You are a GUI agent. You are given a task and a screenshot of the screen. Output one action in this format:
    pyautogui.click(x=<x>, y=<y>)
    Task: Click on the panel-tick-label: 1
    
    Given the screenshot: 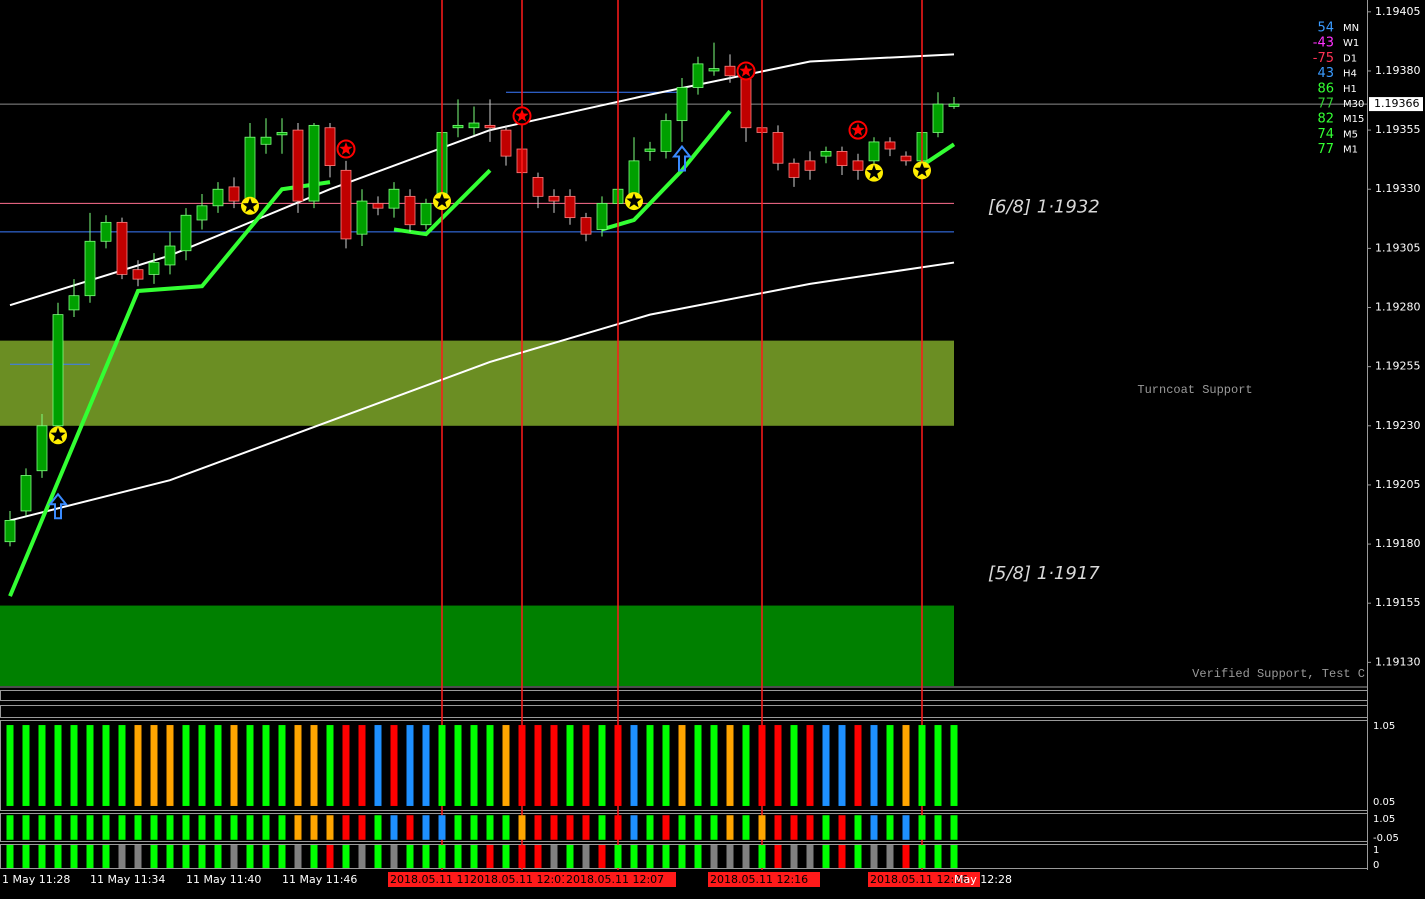 What is the action you would take?
    pyautogui.click(x=1376, y=850)
    